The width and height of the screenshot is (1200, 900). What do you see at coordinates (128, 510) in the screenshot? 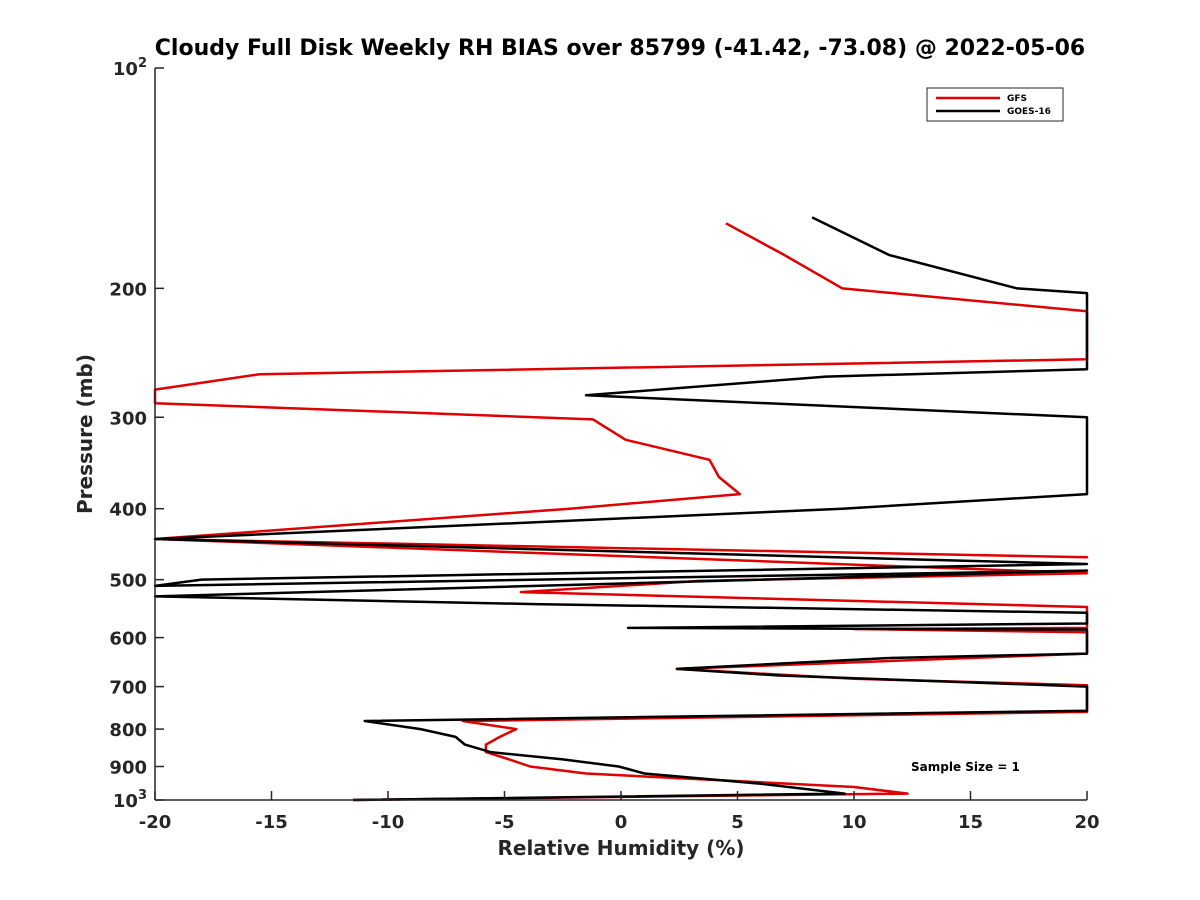
I see `y-tick-label: 400` at bounding box center [128, 510].